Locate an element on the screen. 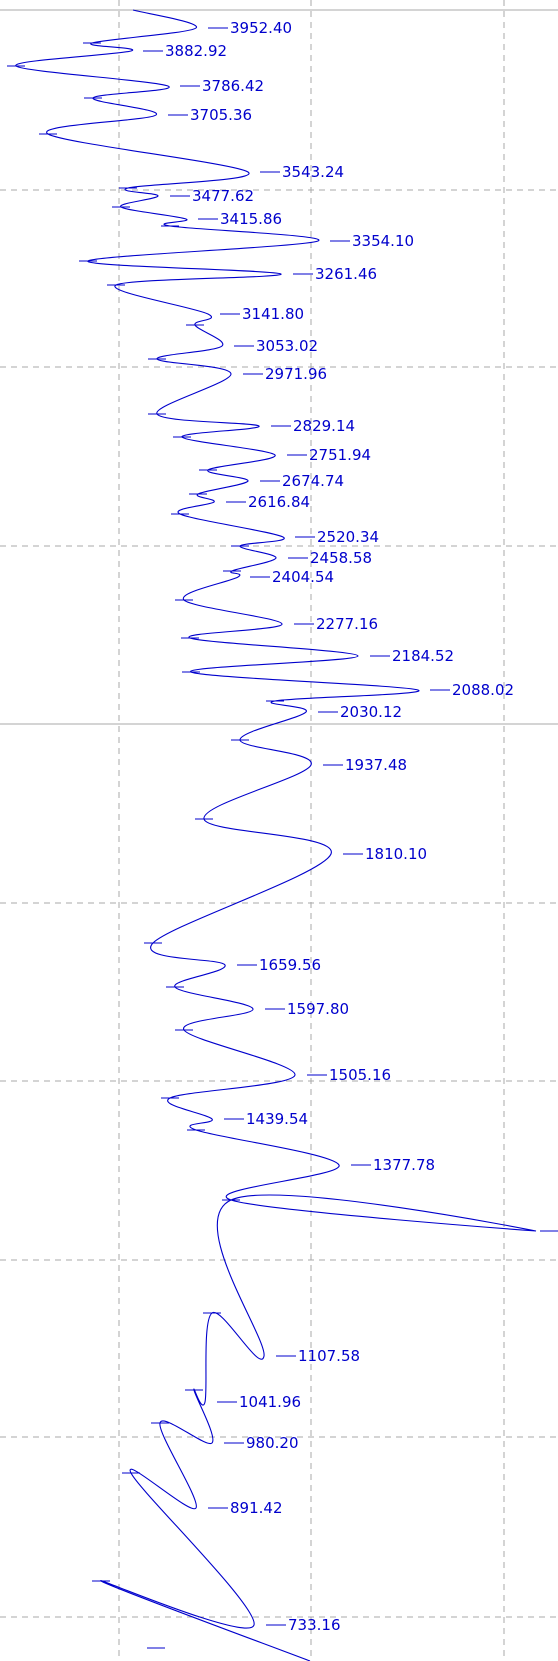 This screenshot has width=558, height=1661. peak-label: 3261.46 is located at coordinates (346, 274).